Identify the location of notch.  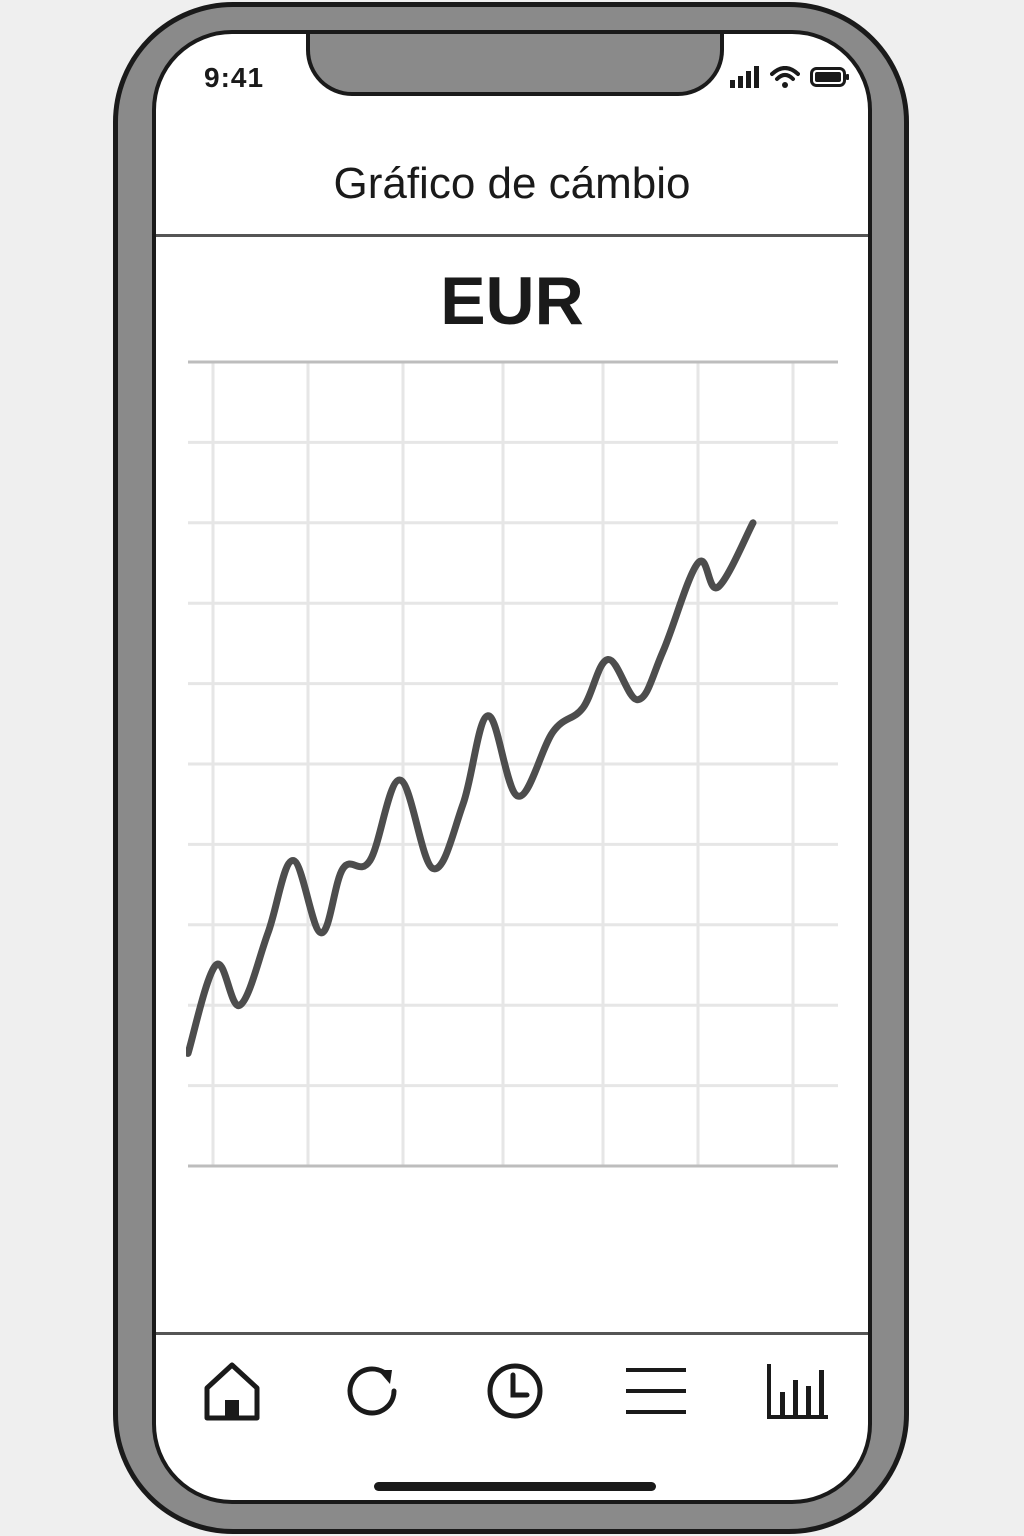
(515, 65).